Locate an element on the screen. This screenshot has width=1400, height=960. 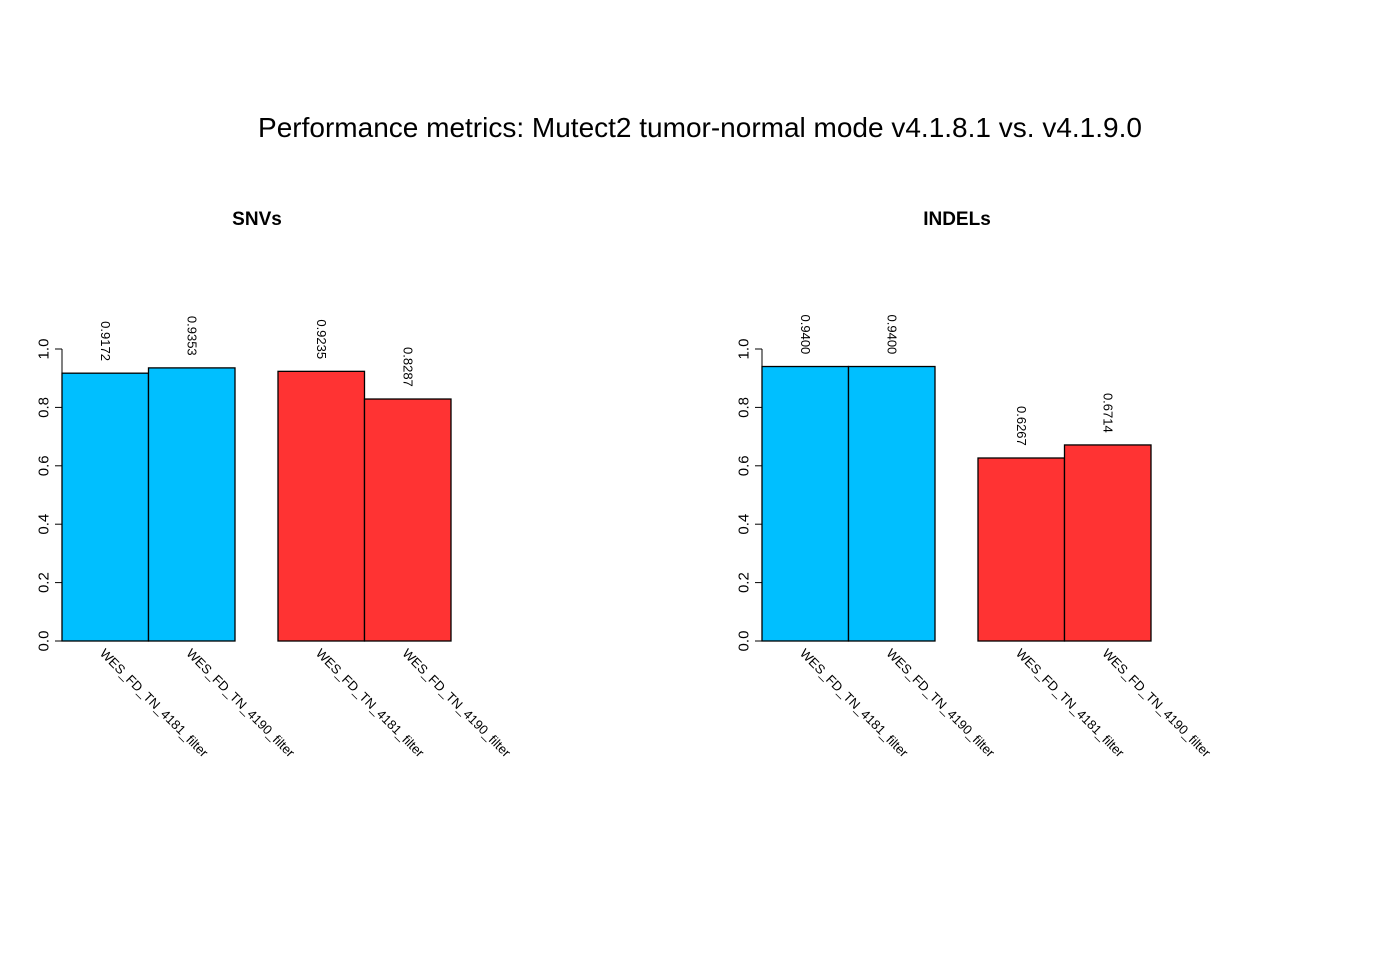
bar-value-label: 0.9172 is located at coordinates (105, 341).